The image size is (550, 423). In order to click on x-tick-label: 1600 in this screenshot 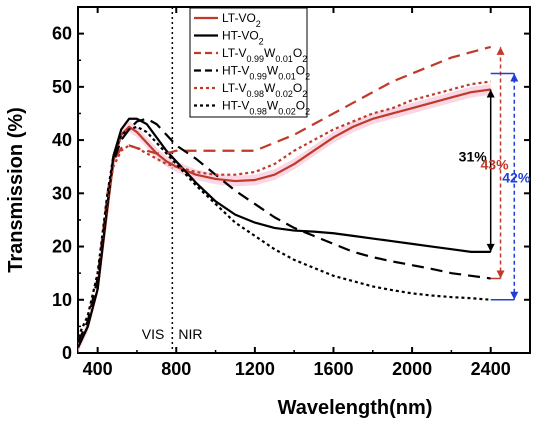, I will do `click(333, 369)`.